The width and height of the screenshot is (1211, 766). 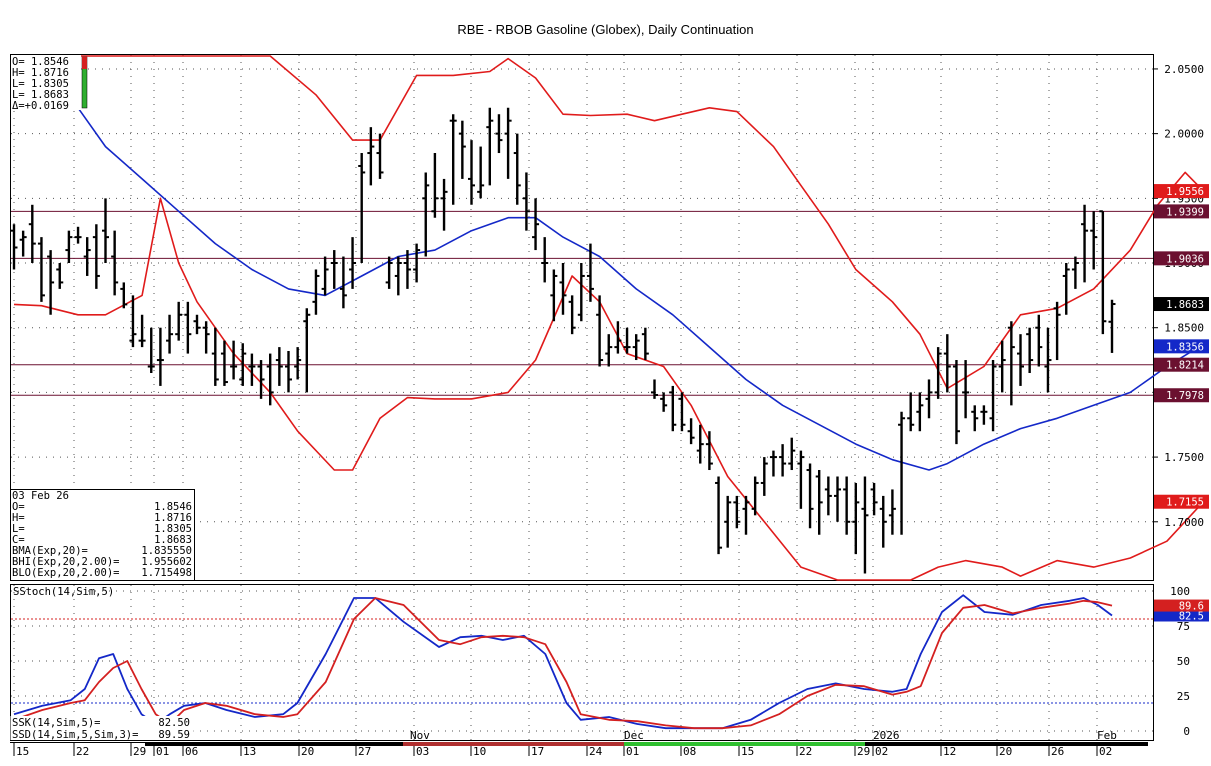 I want to click on price-badge-label: 1.9556, so click(x=1185, y=192).